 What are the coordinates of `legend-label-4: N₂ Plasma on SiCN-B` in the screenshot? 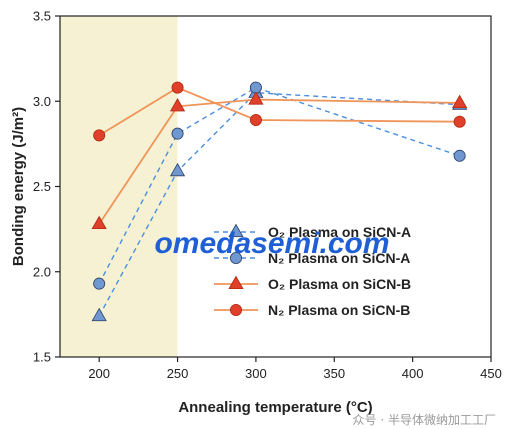 It's located at (339, 310).